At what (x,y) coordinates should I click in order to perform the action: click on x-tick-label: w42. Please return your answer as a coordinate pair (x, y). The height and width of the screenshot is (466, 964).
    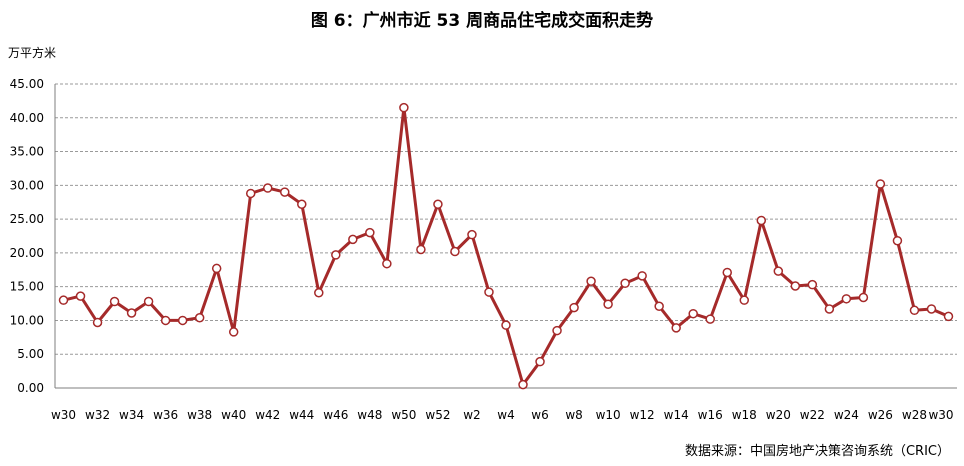
    Looking at the image, I should click on (267, 415).